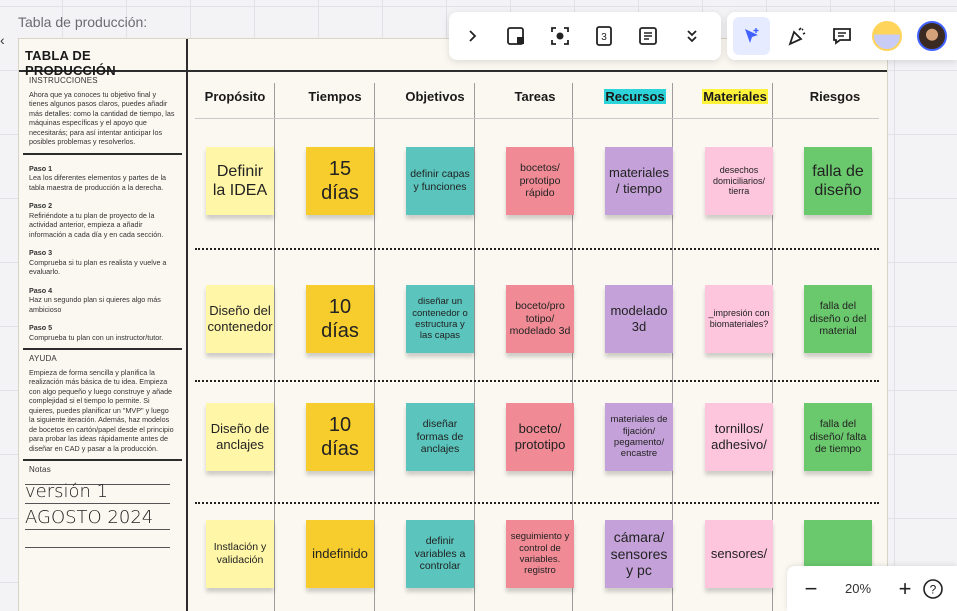 The height and width of the screenshot is (611, 957). What do you see at coordinates (540, 181) in the screenshot?
I see `sticky-note: bocetos/ prototipo rápido` at bounding box center [540, 181].